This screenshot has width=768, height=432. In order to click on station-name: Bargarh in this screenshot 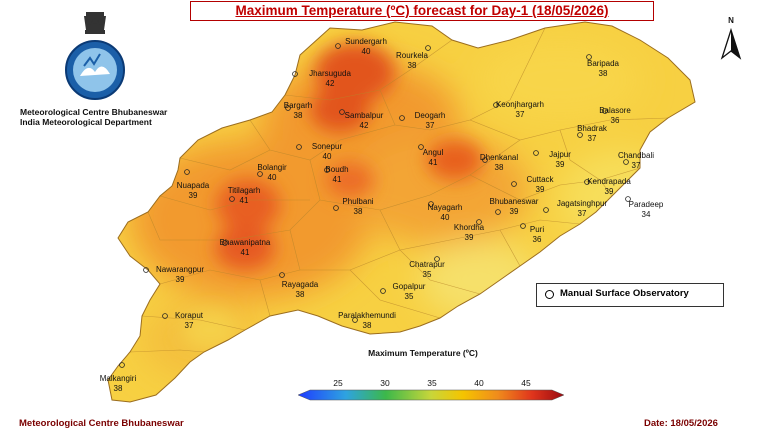, I will do `click(298, 105)`.